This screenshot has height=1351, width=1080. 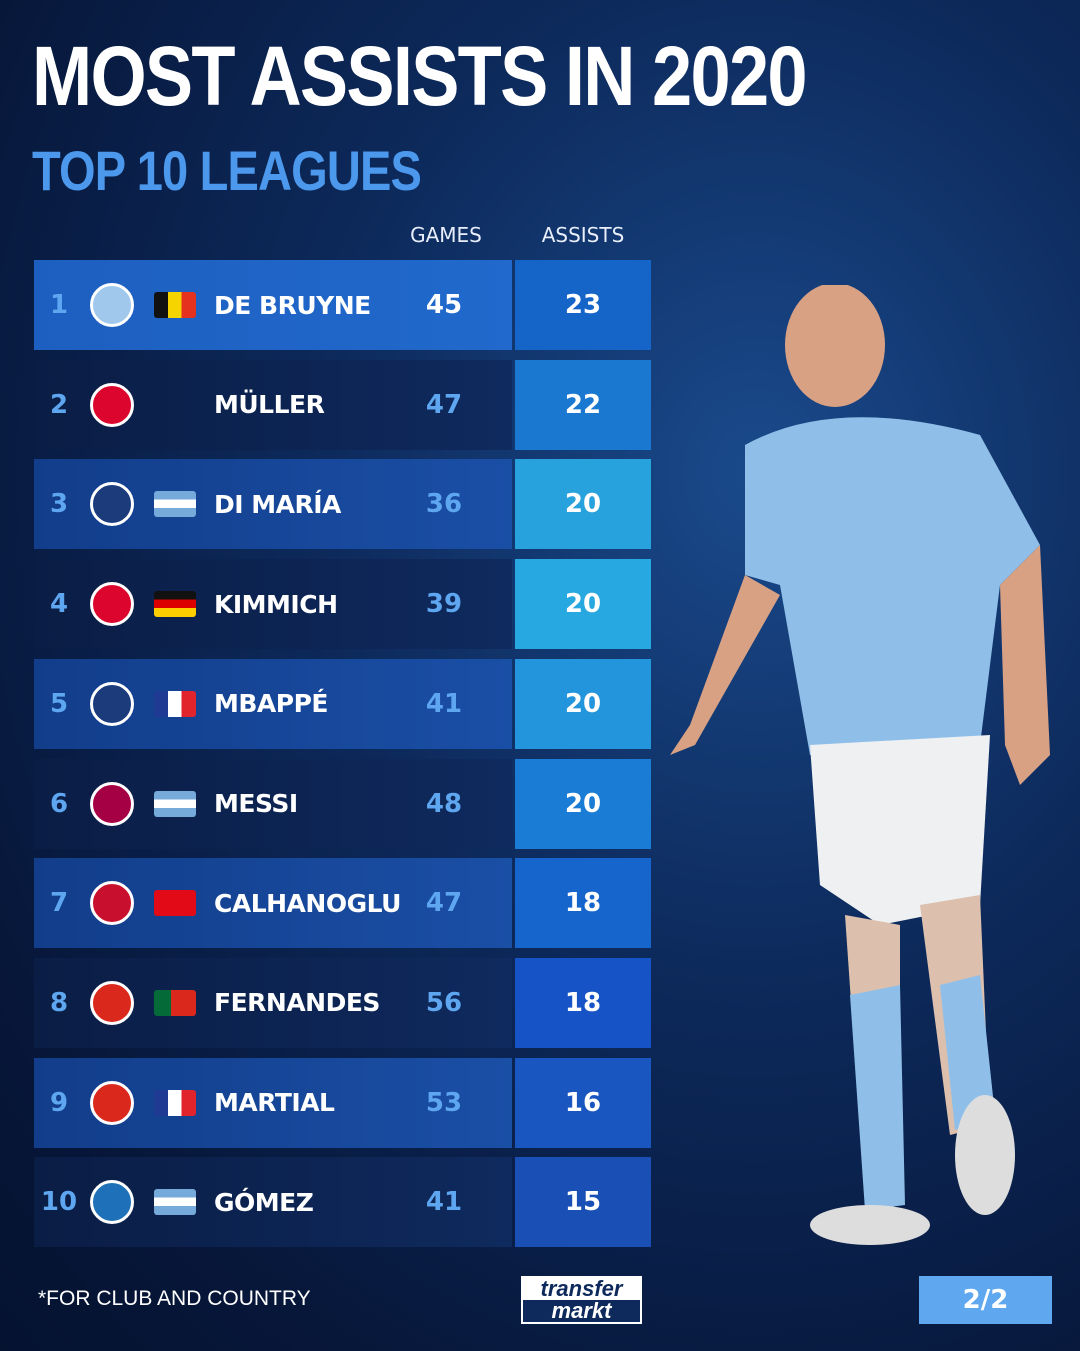 What do you see at coordinates (446, 235) in the screenshot?
I see `games-header: GAMES` at bounding box center [446, 235].